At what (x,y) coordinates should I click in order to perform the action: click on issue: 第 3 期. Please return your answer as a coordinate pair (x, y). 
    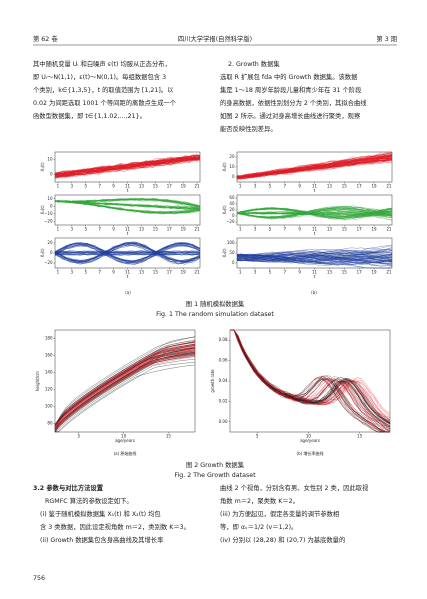
    Looking at the image, I should click on (386, 38).